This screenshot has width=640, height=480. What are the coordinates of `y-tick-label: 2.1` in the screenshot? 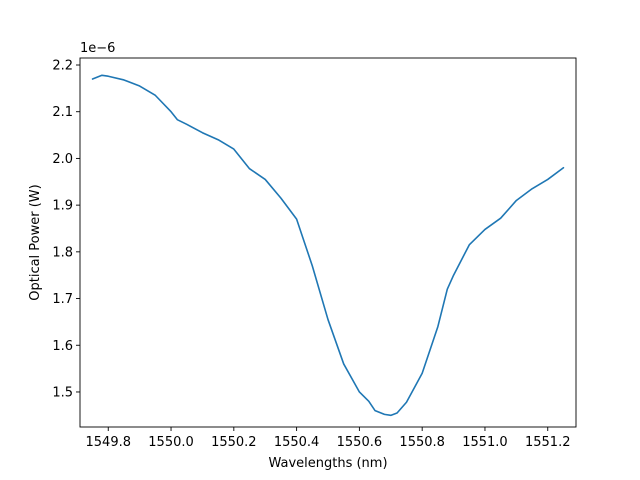 It's located at (62, 112).